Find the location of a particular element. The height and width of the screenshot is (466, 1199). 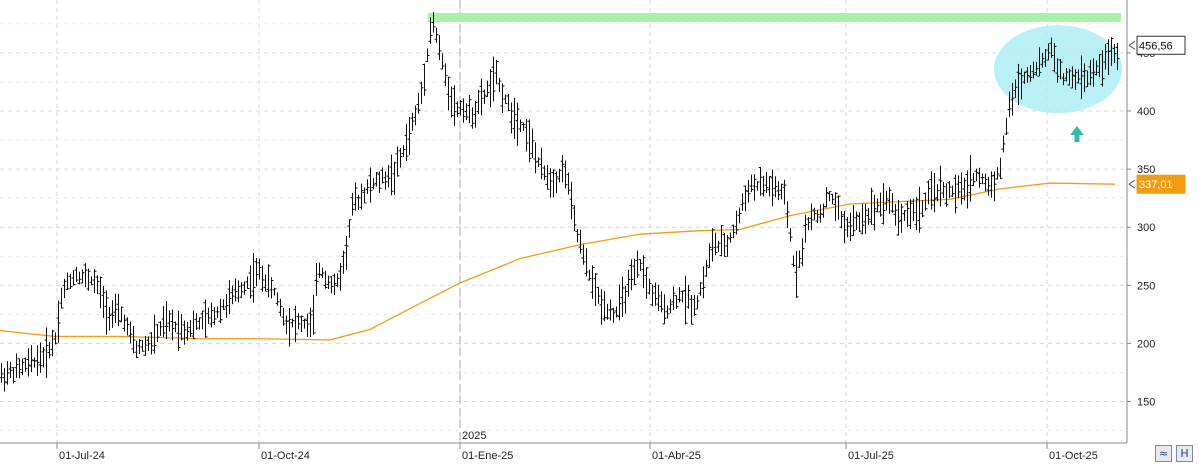

zoom-fit-label: ≈ is located at coordinates (1163, 453).